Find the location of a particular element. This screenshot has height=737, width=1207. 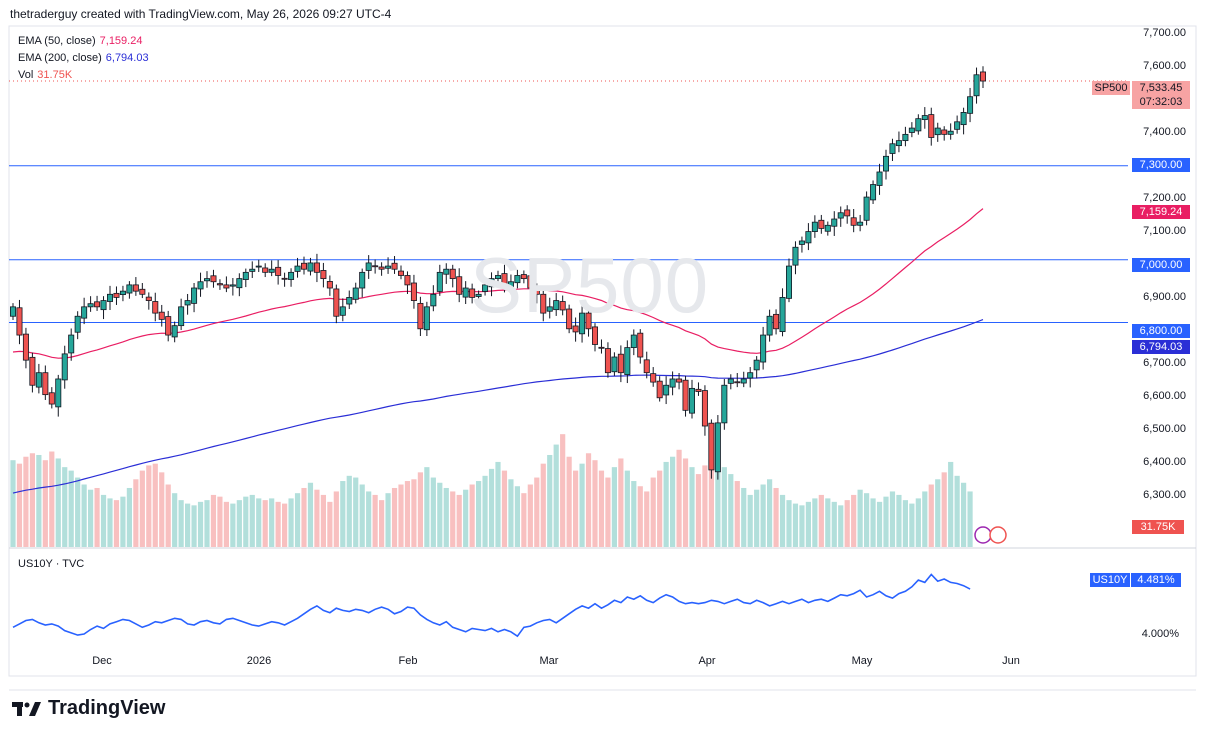

us10y-value-tag: 4.481% is located at coordinates (1156, 580).